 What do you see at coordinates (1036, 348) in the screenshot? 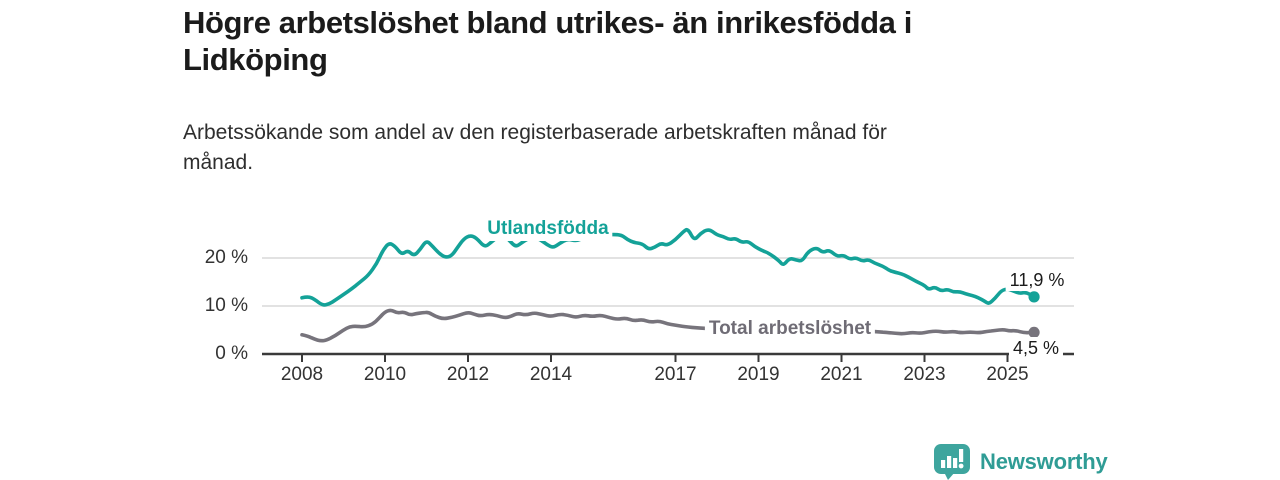
I see `end-value-label-total: 4,5 %` at bounding box center [1036, 348].